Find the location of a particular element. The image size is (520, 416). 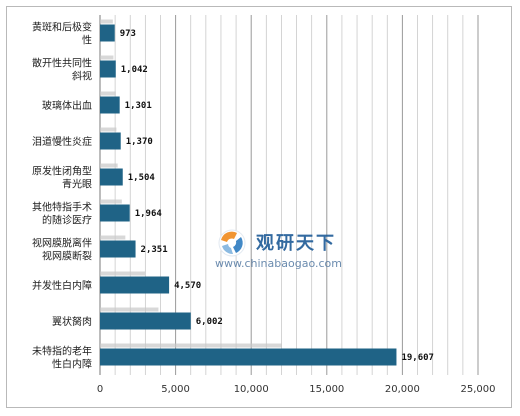

x-tick-label: 0 is located at coordinates (100, 389).